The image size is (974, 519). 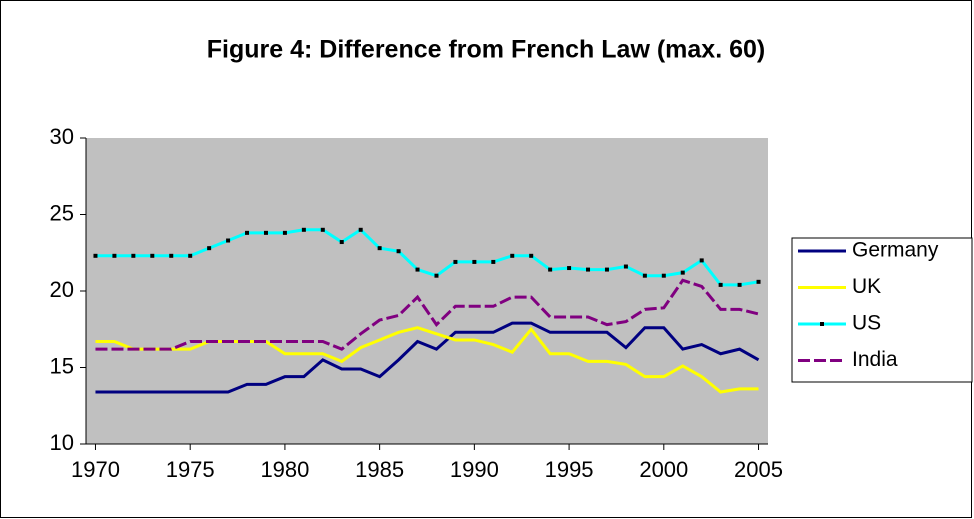 I want to click on legend-marker, so click(x=822, y=324).